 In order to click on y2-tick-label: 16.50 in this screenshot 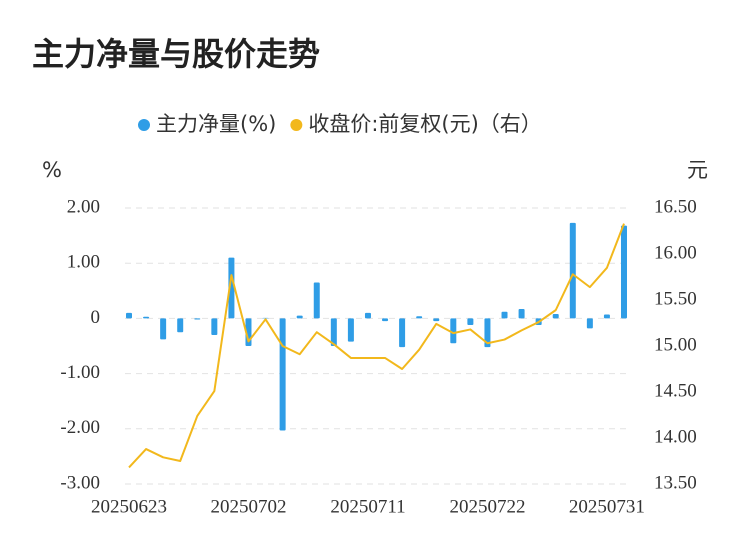, I will do `click(675, 206)`.